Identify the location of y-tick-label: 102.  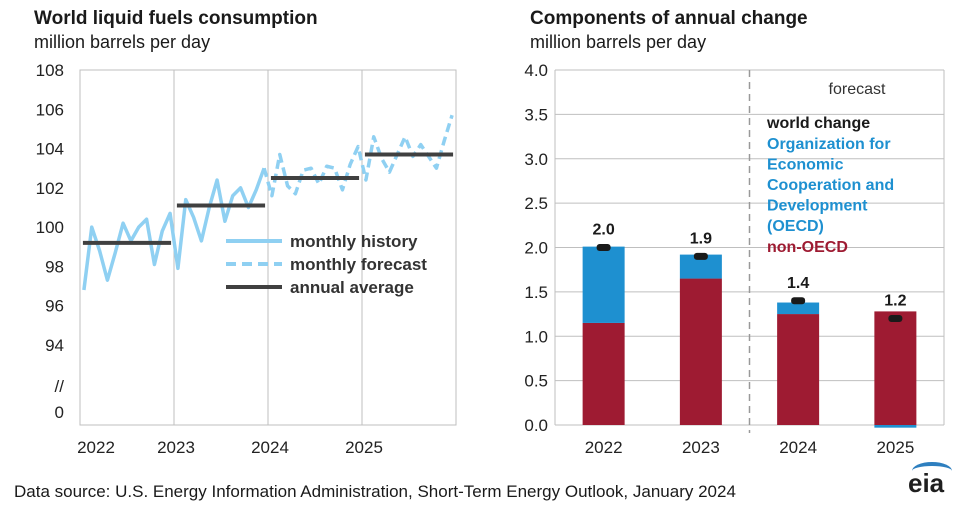
(50, 188).